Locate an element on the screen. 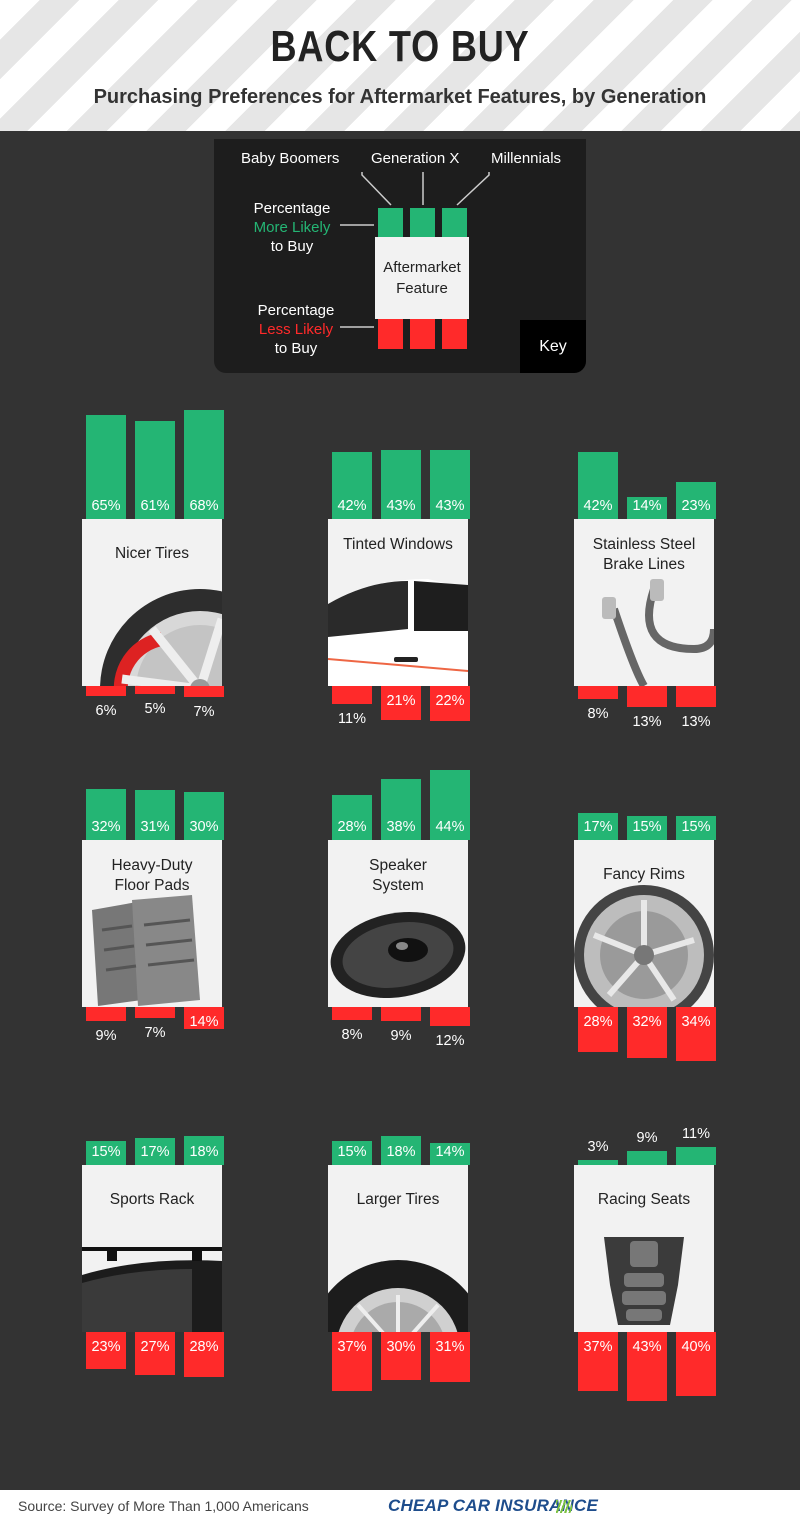  value-label-more-likely: 38% is located at coordinates (401, 827).